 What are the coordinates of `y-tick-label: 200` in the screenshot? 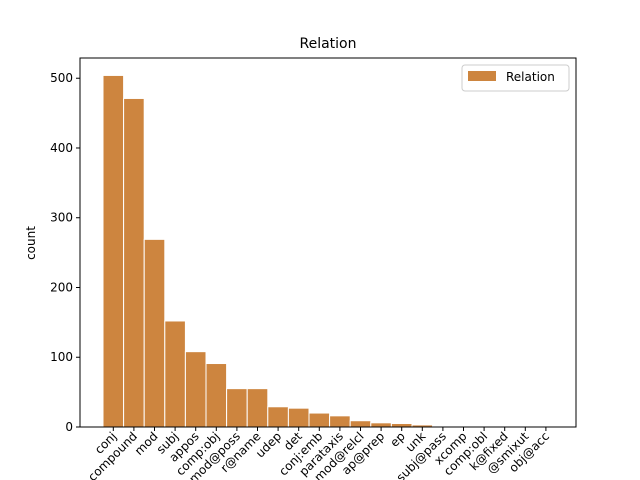 It's located at (61, 287).